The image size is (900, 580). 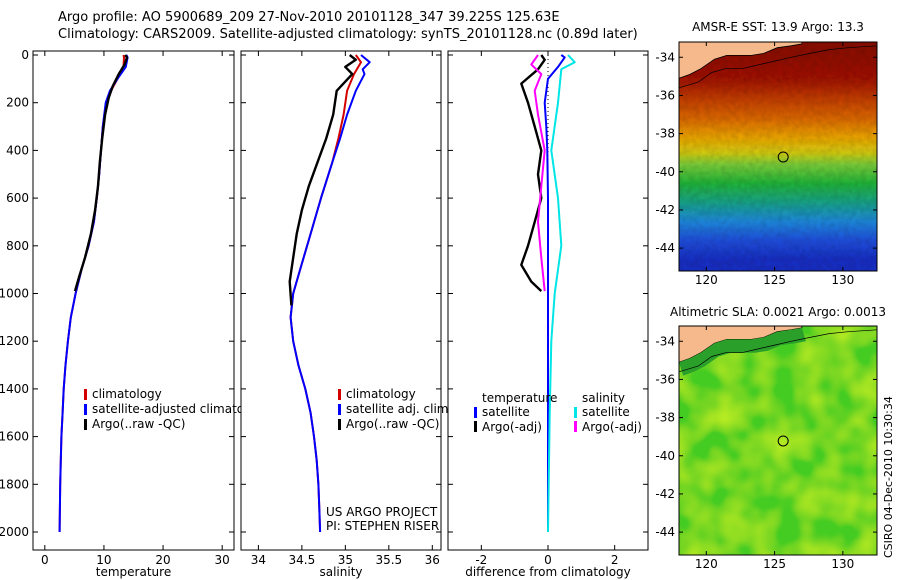 I want to click on project-annotation: PI: STEPHEN RISER, so click(x=382, y=526).